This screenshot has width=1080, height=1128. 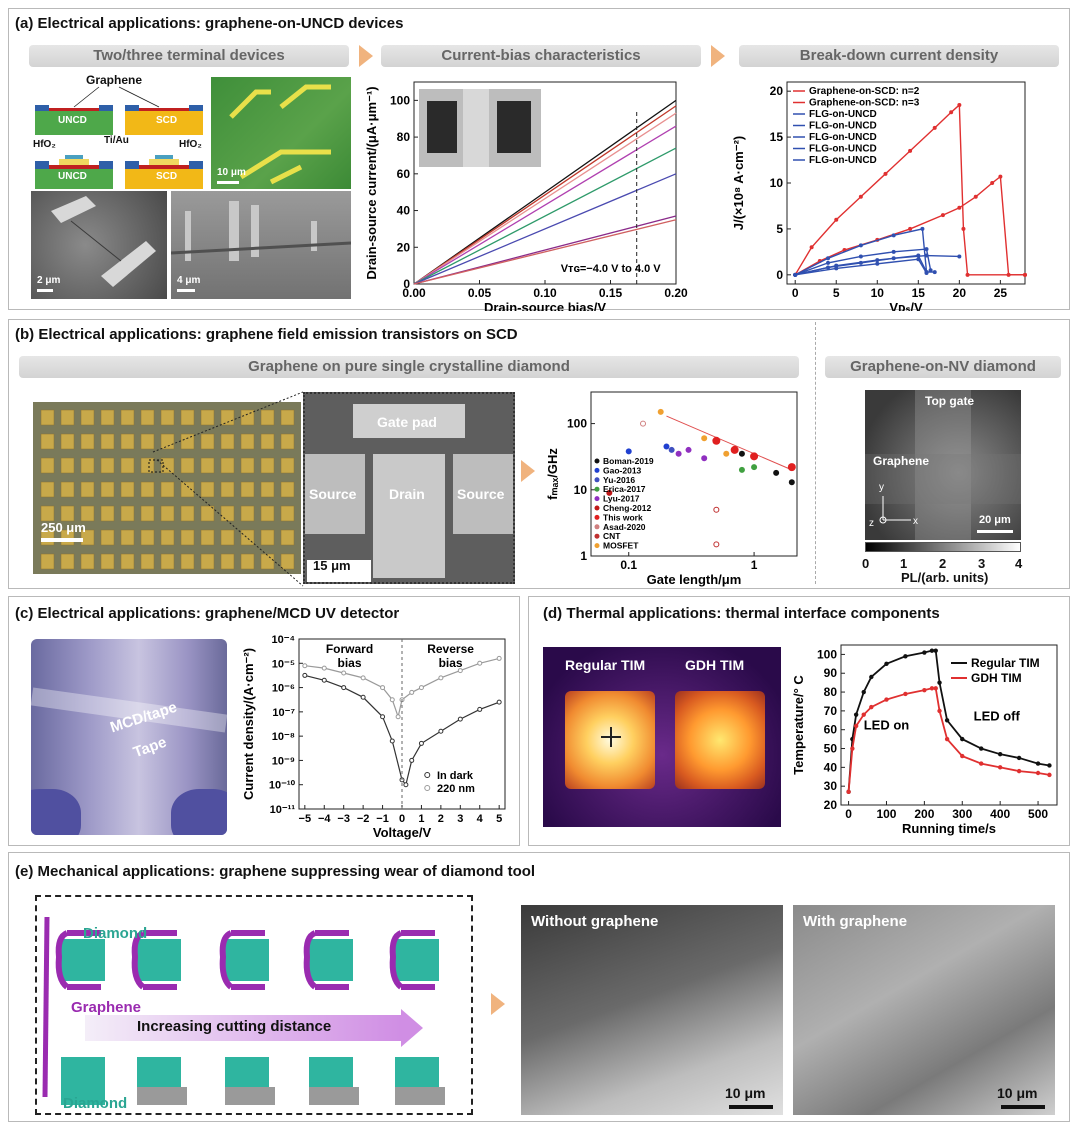 What do you see at coordinates (949, 828) in the screenshot?
I see `x-axis-label: Running time/s` at bounding box center [949, 828].